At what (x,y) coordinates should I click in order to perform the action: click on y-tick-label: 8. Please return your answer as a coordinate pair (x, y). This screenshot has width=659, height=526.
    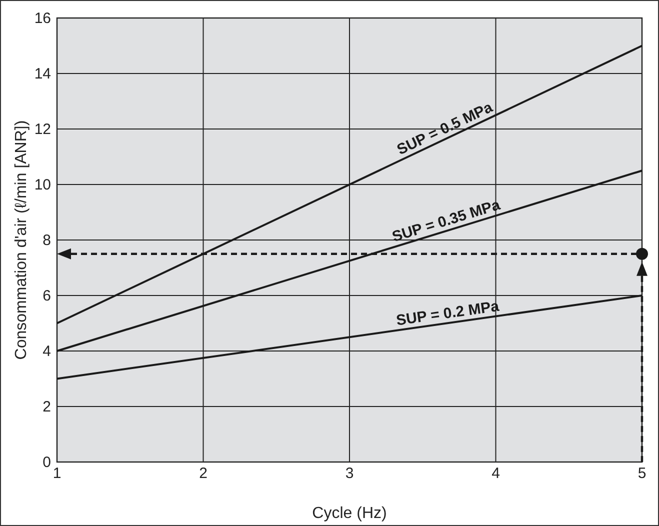
    Looking at the image, I should click on (46, 240).